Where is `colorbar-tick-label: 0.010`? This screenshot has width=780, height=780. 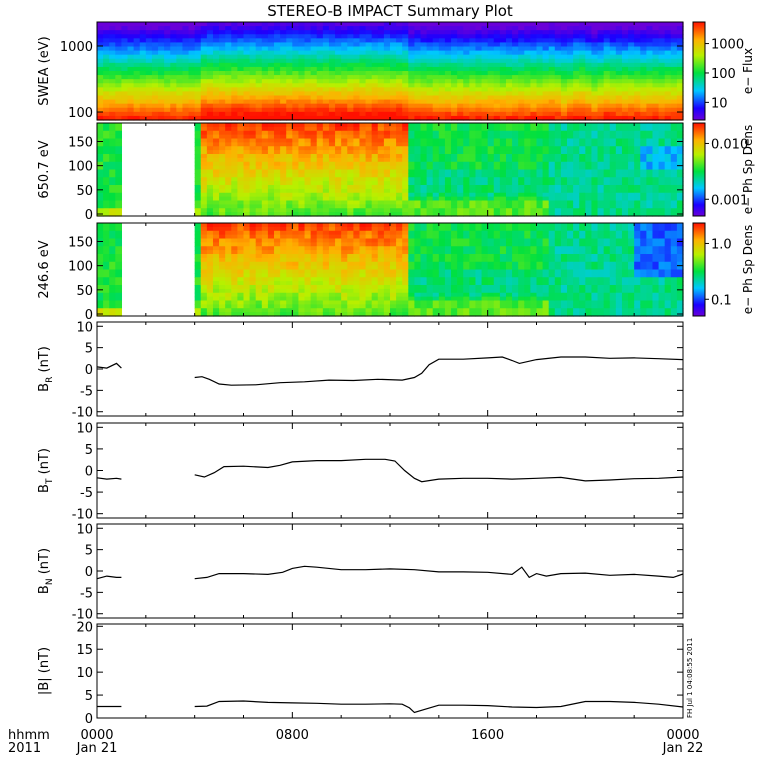 colorbar-tick-label: 0.010 is located at coordinates (729, 144).